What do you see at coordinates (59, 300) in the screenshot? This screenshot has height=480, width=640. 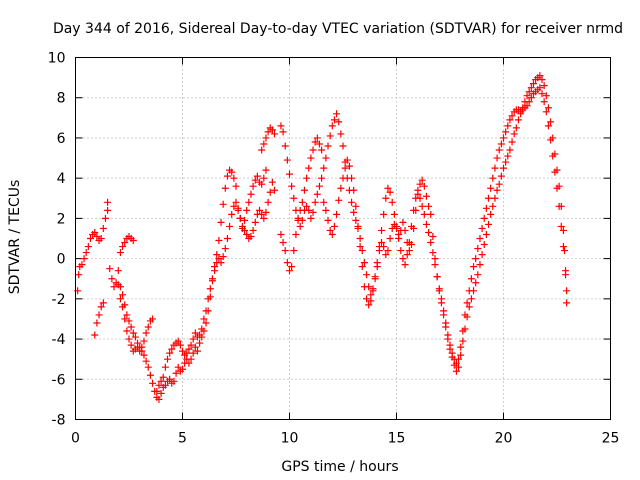 I see `y-tick-label: -2` at bounding box center [59, 300].